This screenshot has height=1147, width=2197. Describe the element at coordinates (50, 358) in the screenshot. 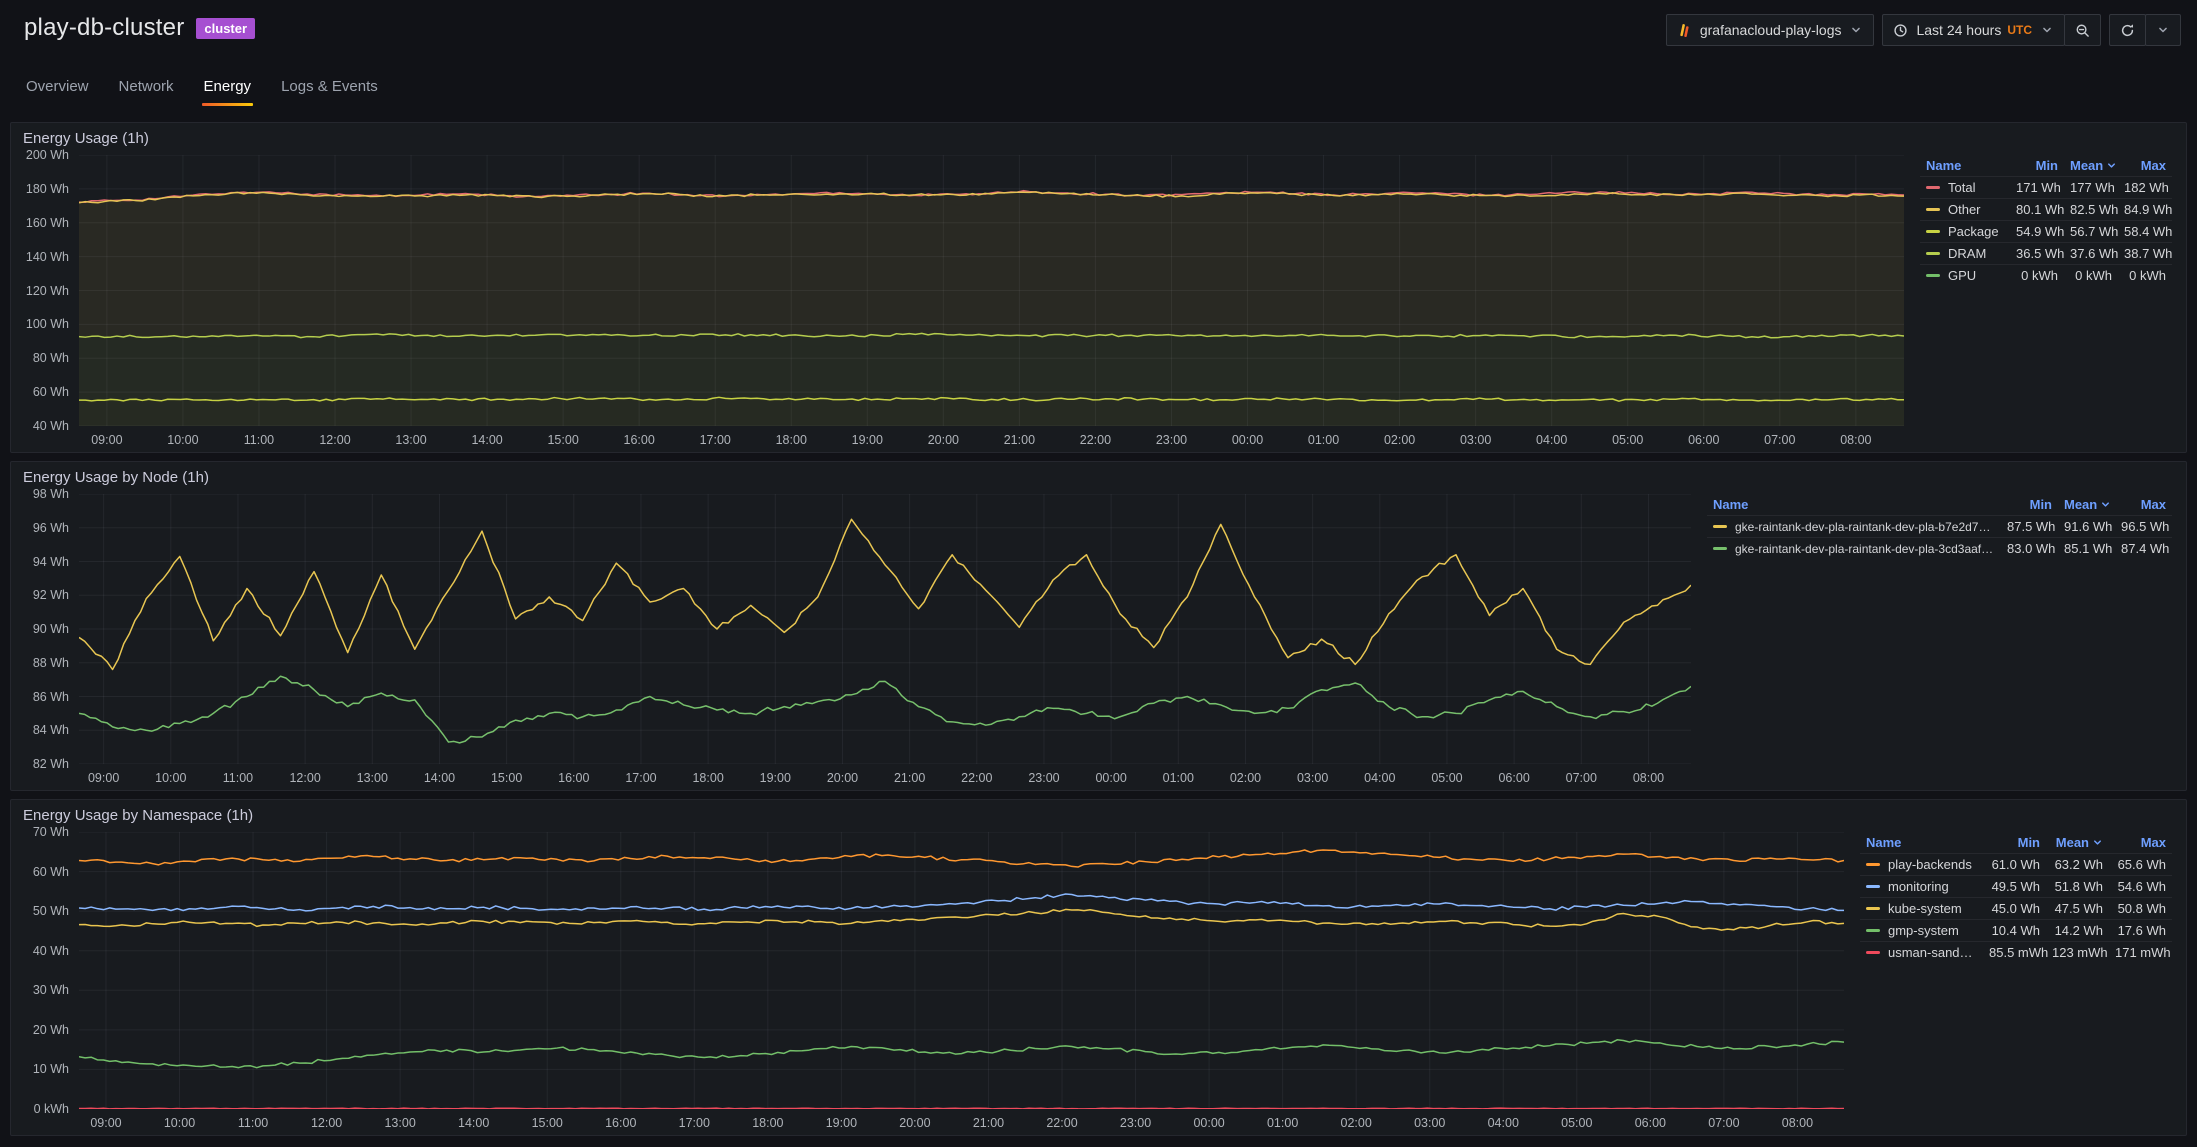

I see `y-tick-label: 80 Wh` at that location.